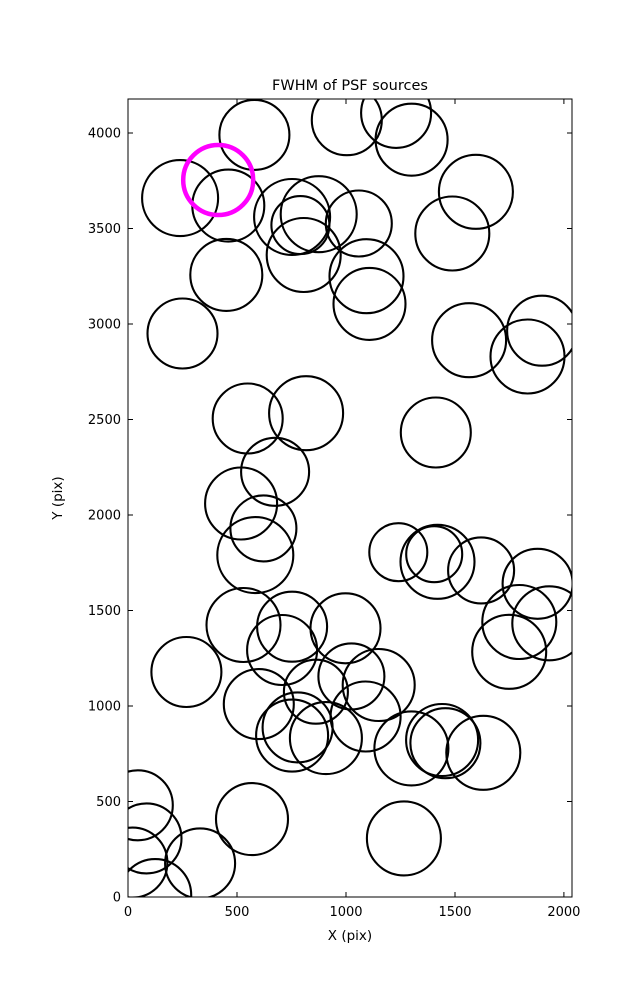 This screenshot has width=637, height=1000. Describe the element at coordinates (350, 936) in the screenshot. I see `x-axis-label: X (pix)` at that location.